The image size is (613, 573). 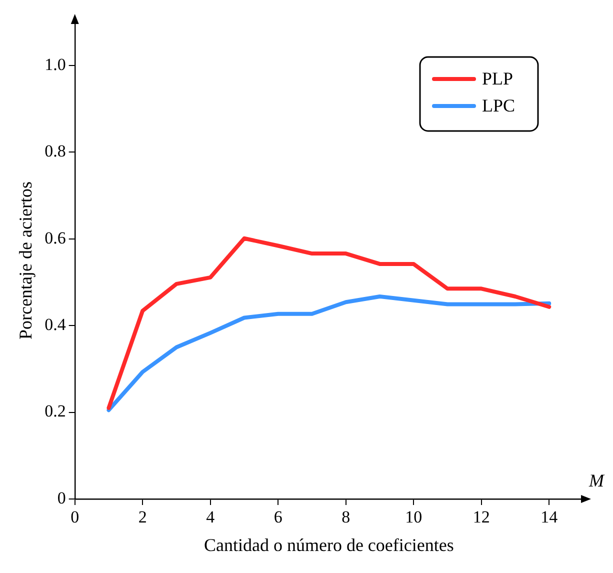 What do you see at coordinates (346, 517) in the screenshot?
I see `x-tick-label: 8` at bounding box center [346, 517].